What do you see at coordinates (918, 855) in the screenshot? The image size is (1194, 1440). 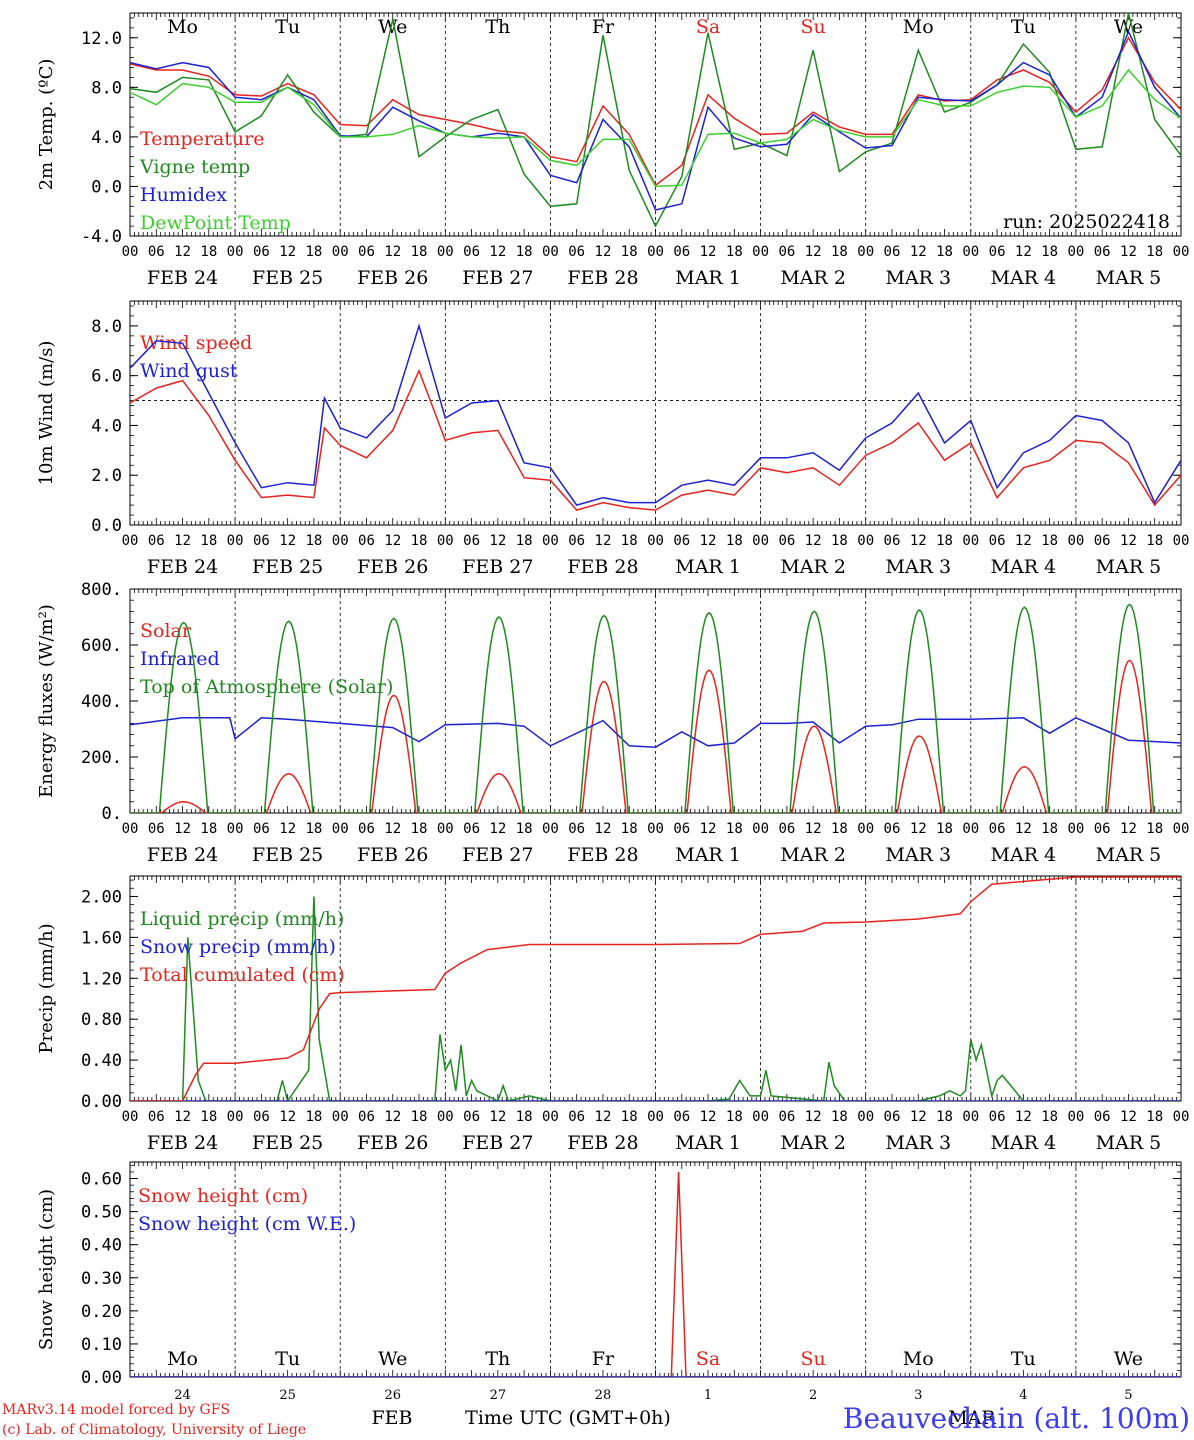 I see `date-label: MAR 3` at bounding box center [918, 855].